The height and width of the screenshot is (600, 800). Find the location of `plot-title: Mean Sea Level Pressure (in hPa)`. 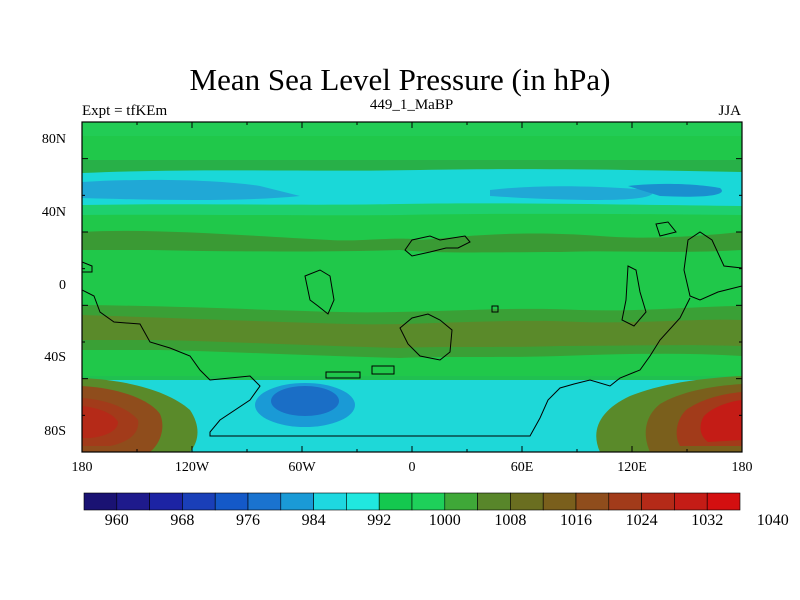

plot-title: Mean Sea Level Pressure (in hPa) is located at coordinates (400, 79).